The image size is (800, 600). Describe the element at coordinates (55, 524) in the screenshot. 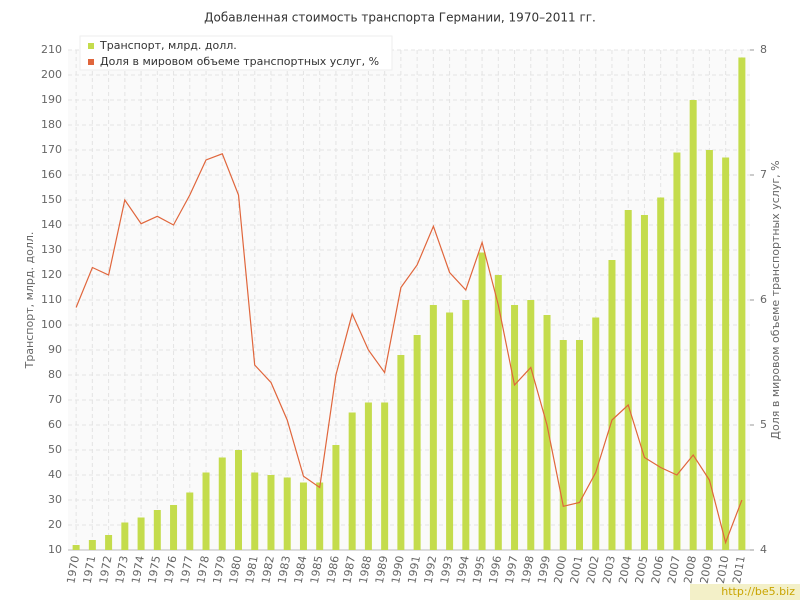

I see `y-tick-label: 20` at that location.